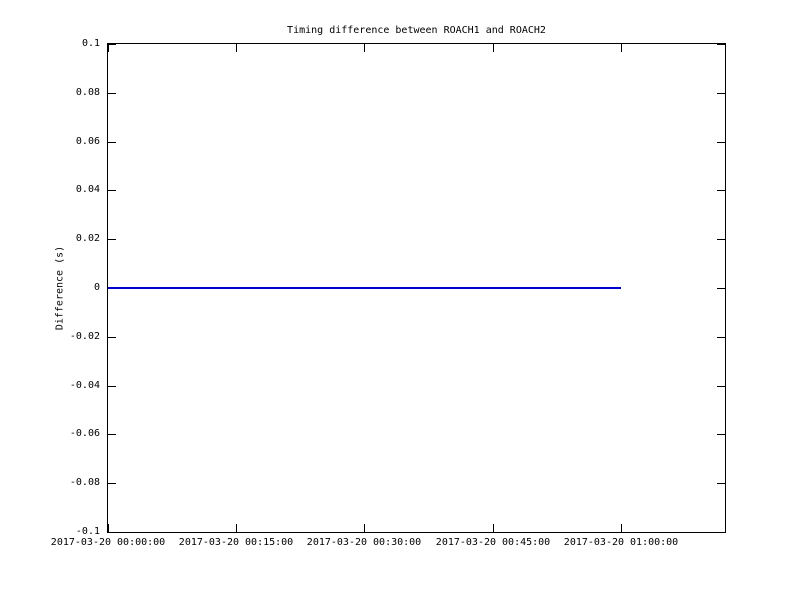 The height and width of the screenshot is (600, 800). Describe the element at coordinates (364, 542) in the screenshot. I see `x-tick-label: 2017-03-20 00:30:00` at that location.